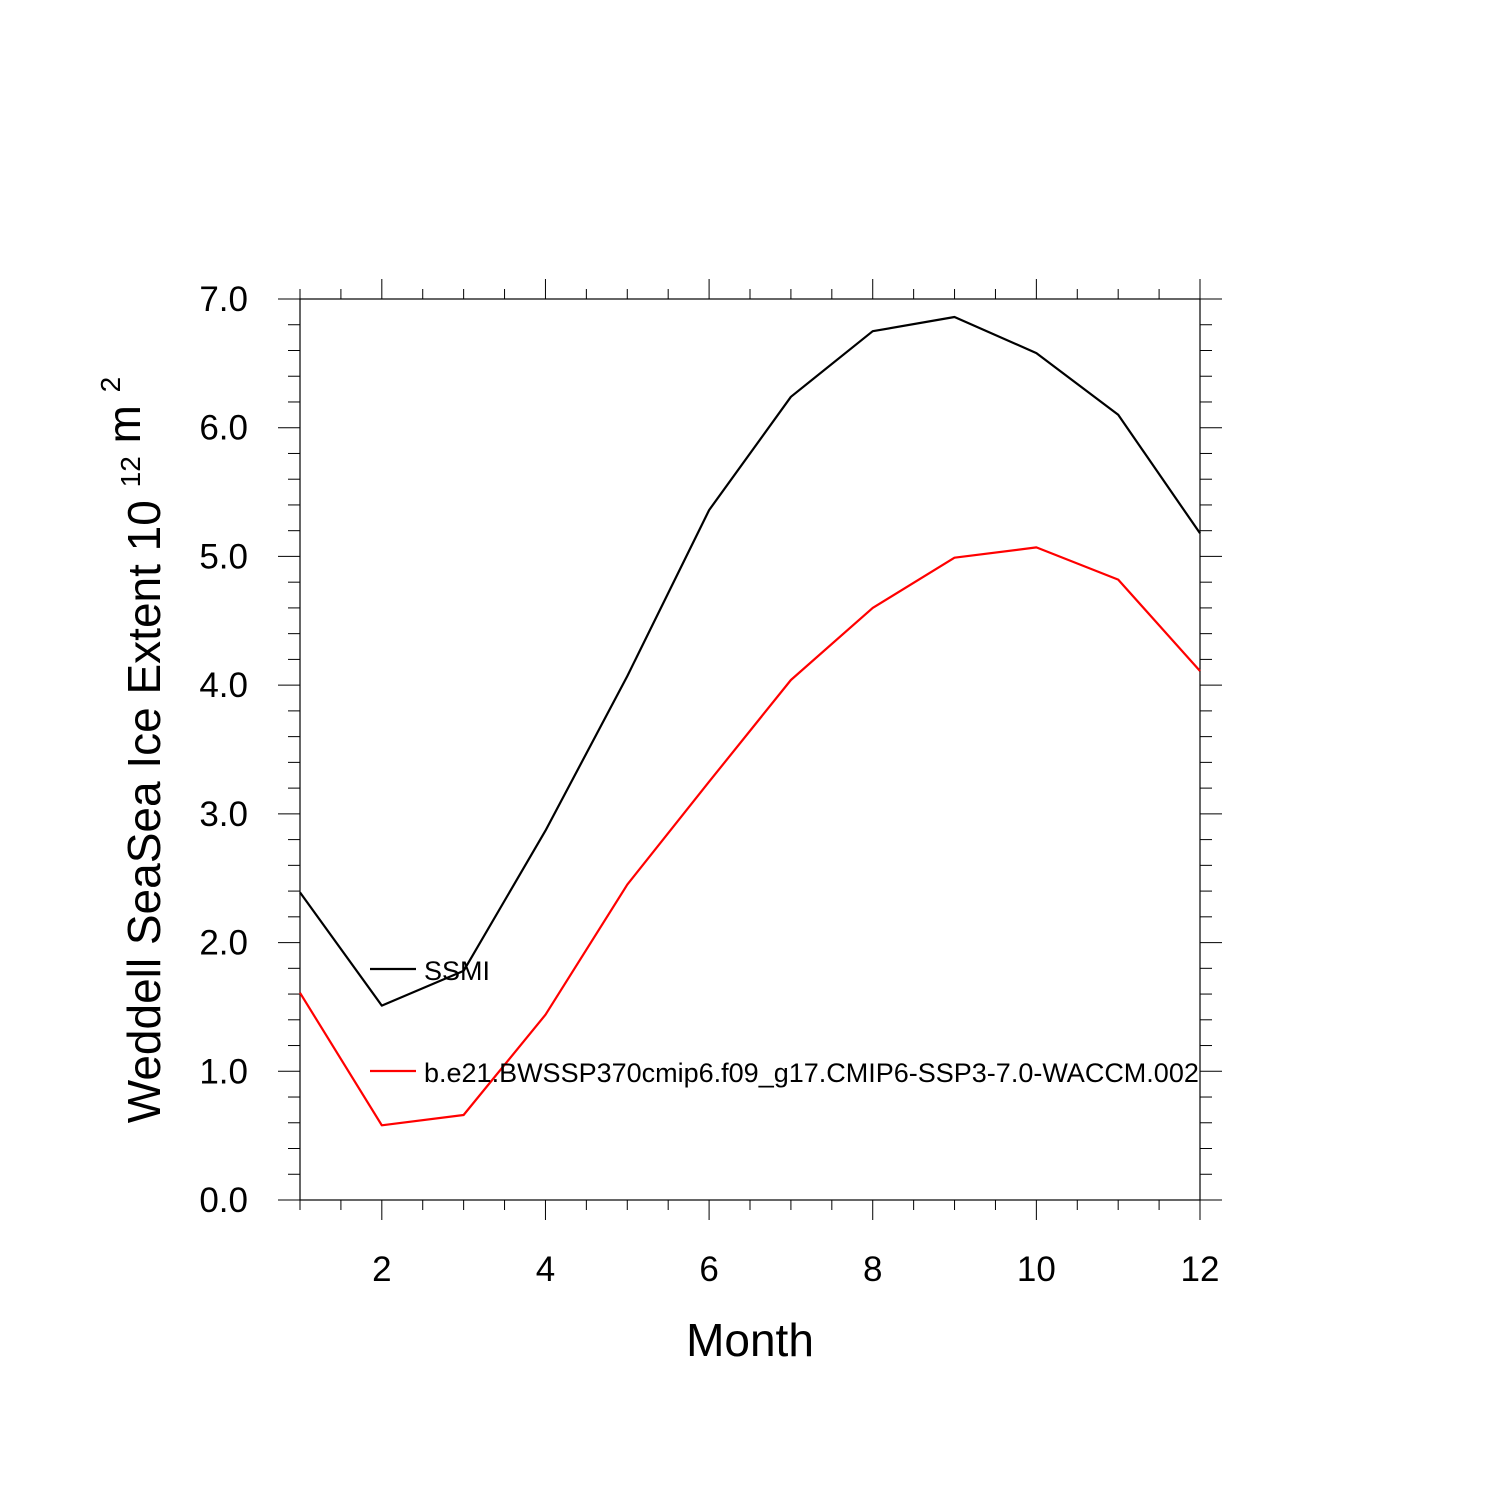 This screenshot has width=1500, height=1500. Describe the element at coordinates (223, 556) in the screenshot. I see `y-tick-label: 5.0` at that location.